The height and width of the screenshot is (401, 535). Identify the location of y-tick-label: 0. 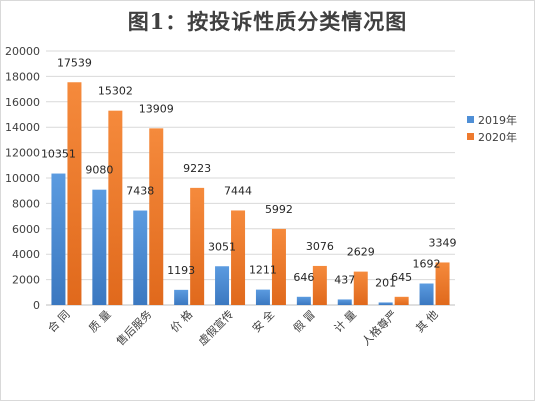
(36, 305).